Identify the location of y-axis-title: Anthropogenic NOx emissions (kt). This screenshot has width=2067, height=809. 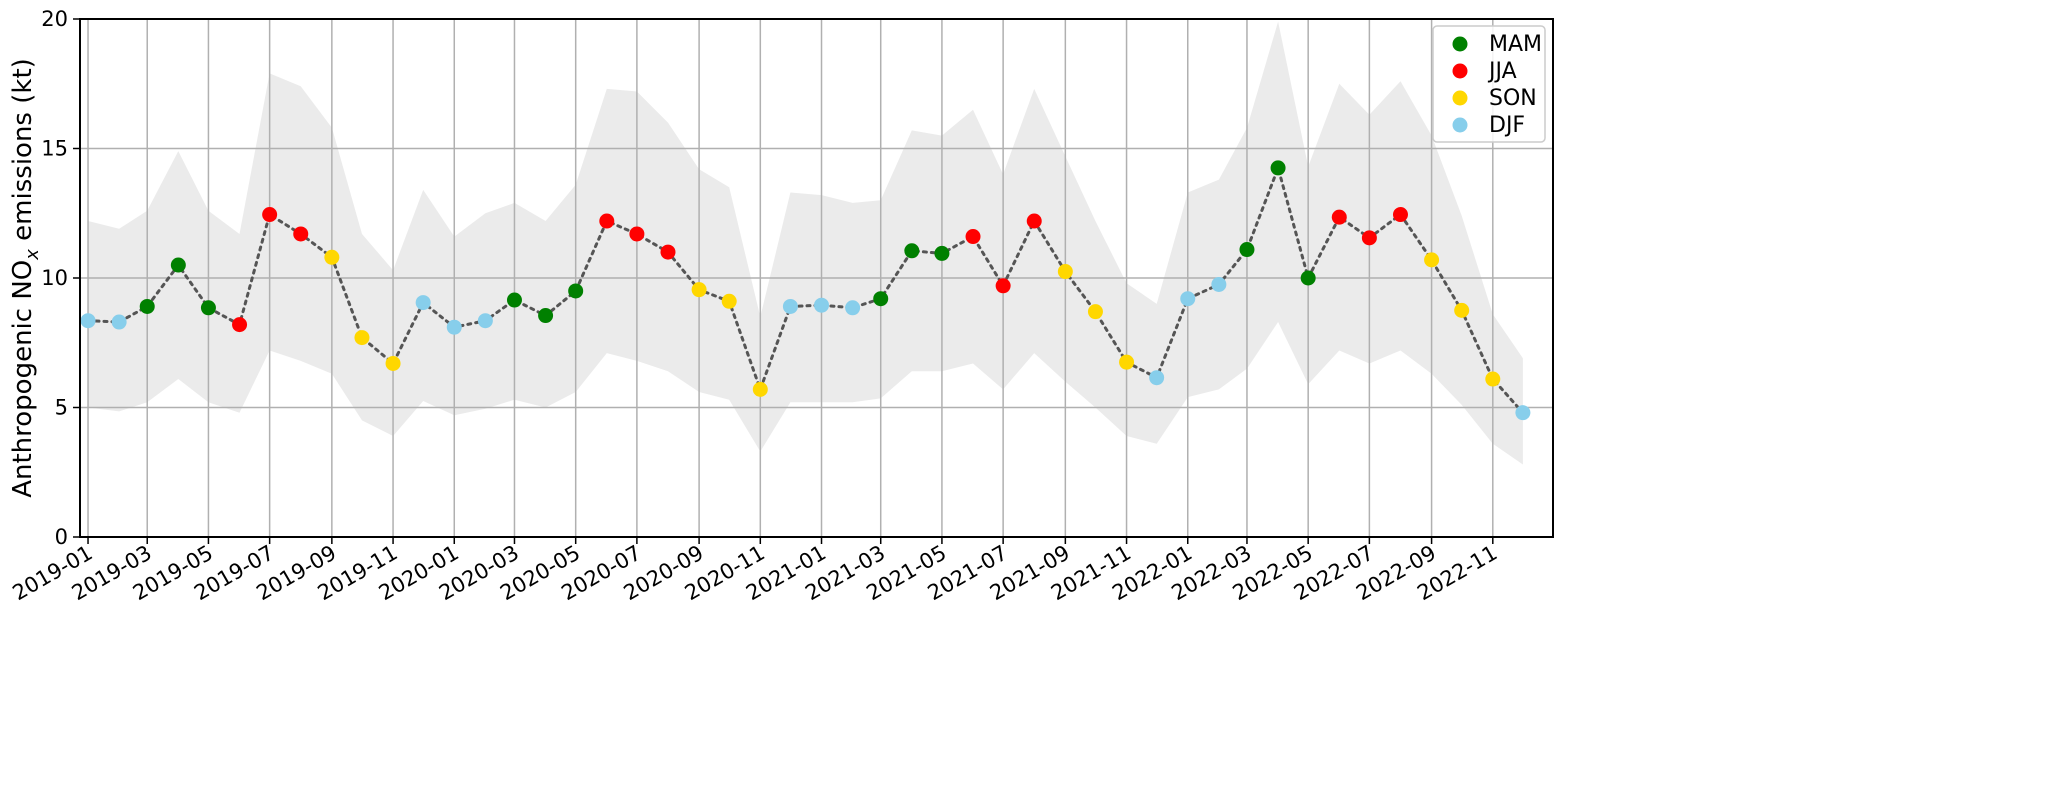
(25, 278).